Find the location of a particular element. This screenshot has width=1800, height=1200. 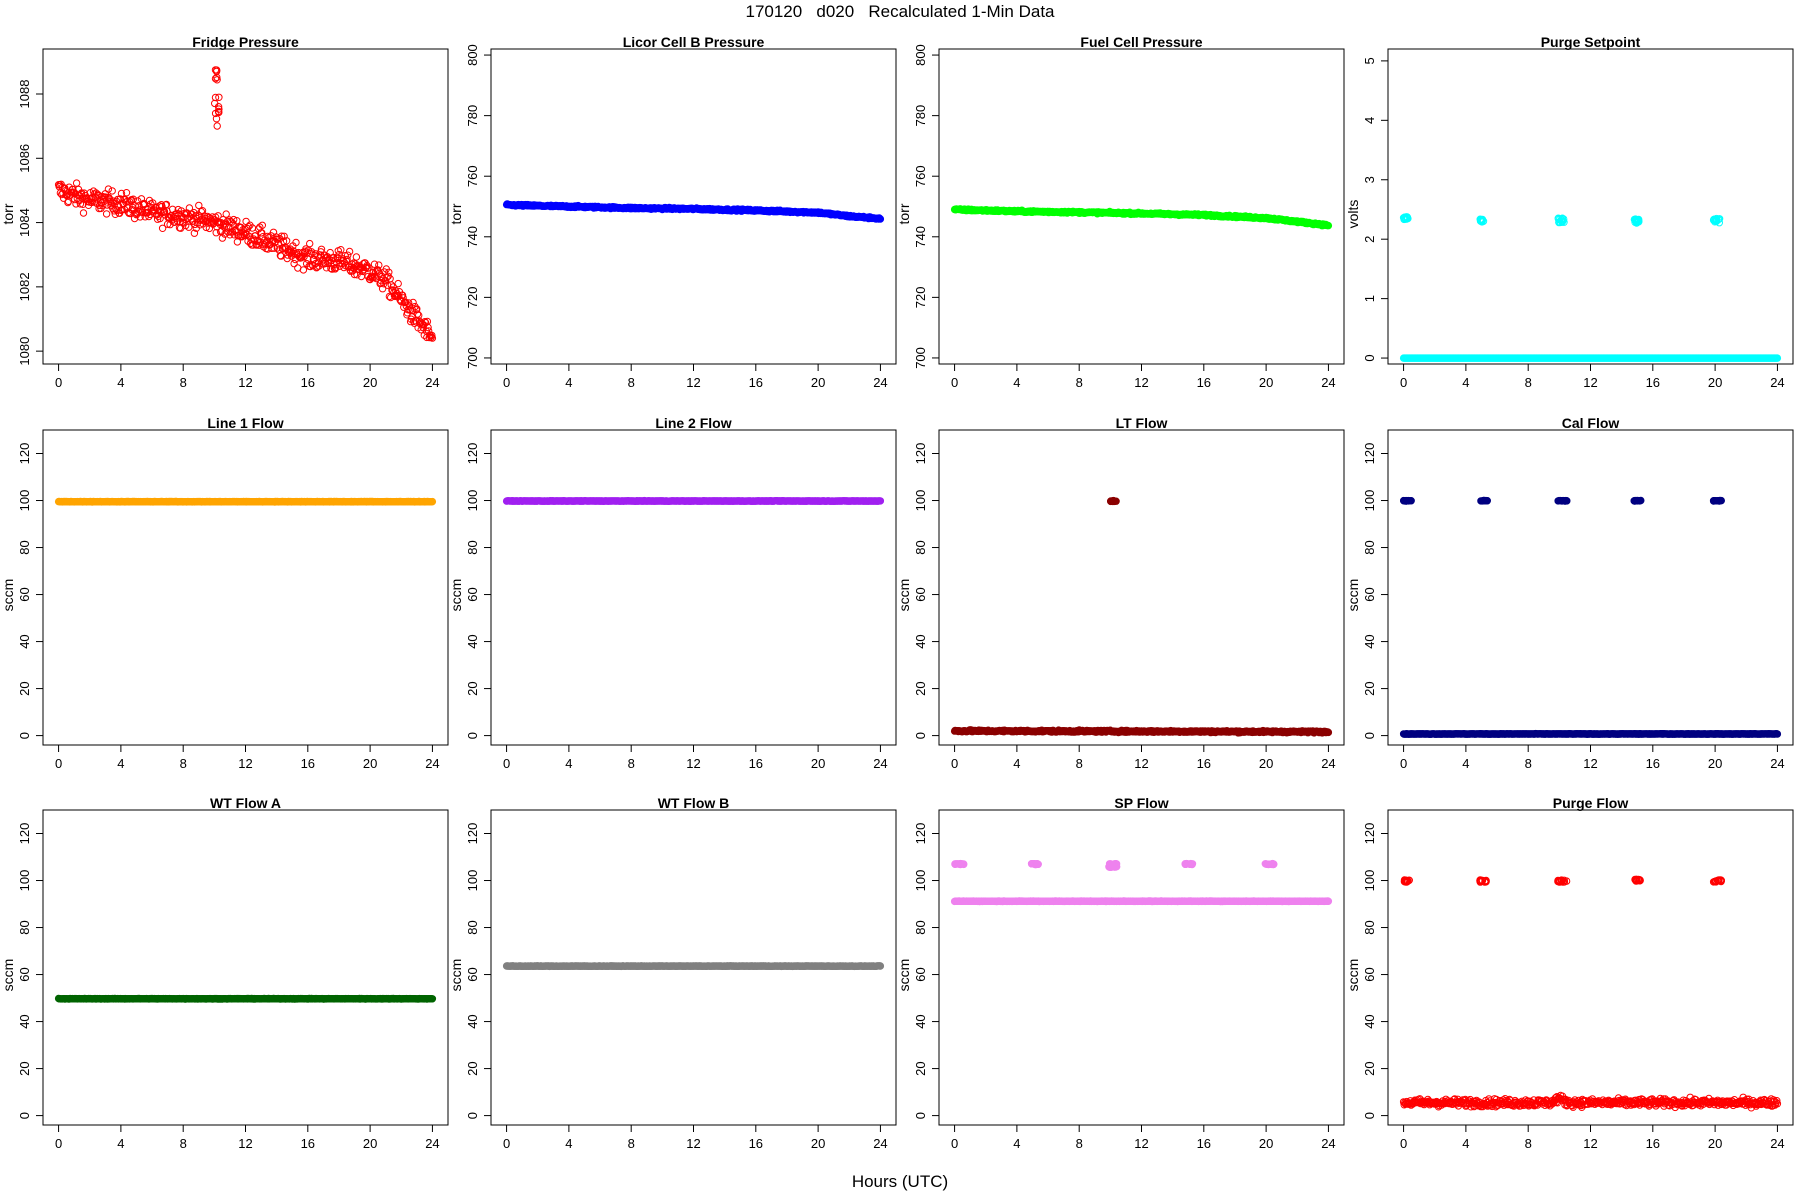

panel-title: Fuel Cell Pressure is located at coordinates (1141, 42).